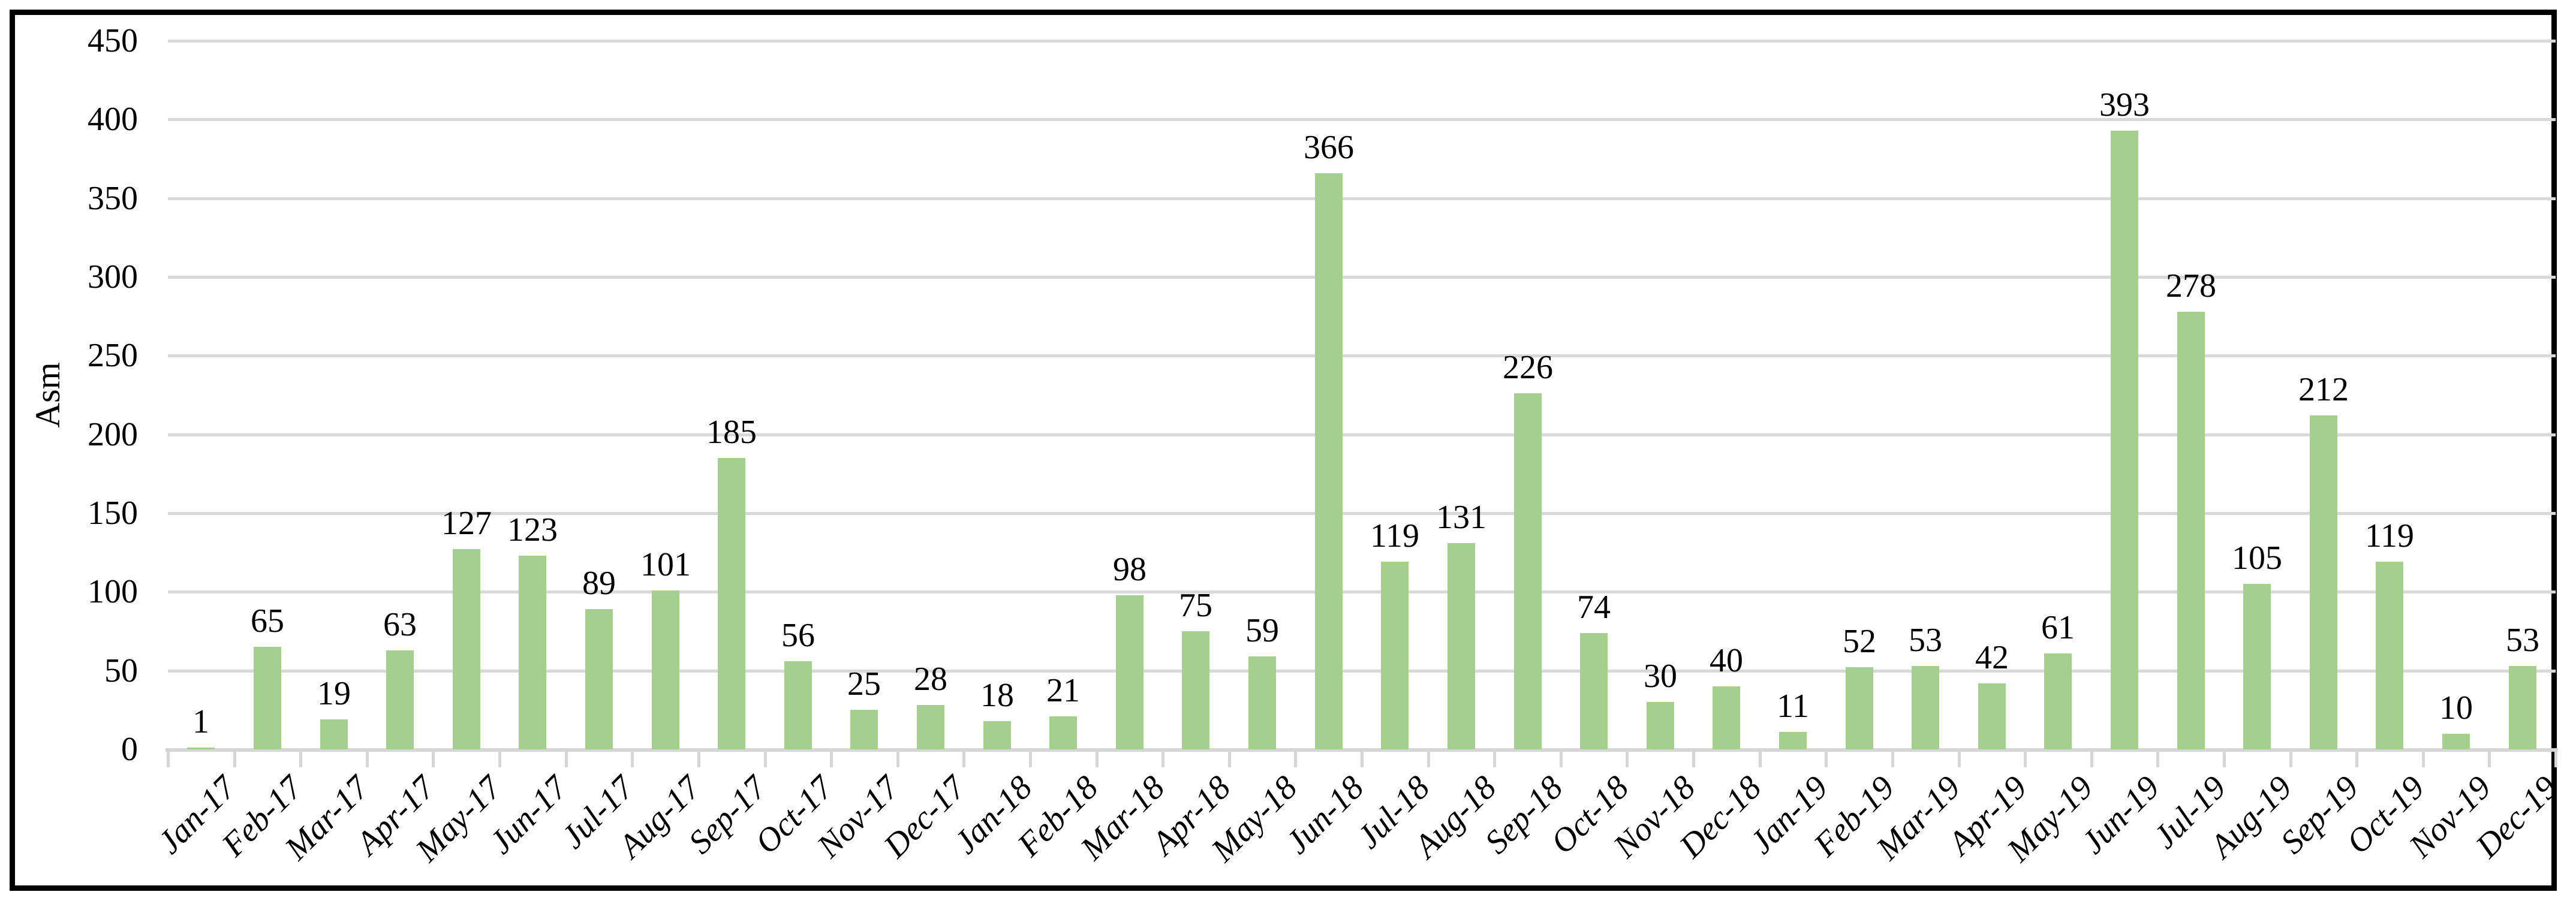 The image size is (2576, 910). Describe the element at coordinates (2257, 558) in the screenshot. I see `bar-value-label: 105` at that location.